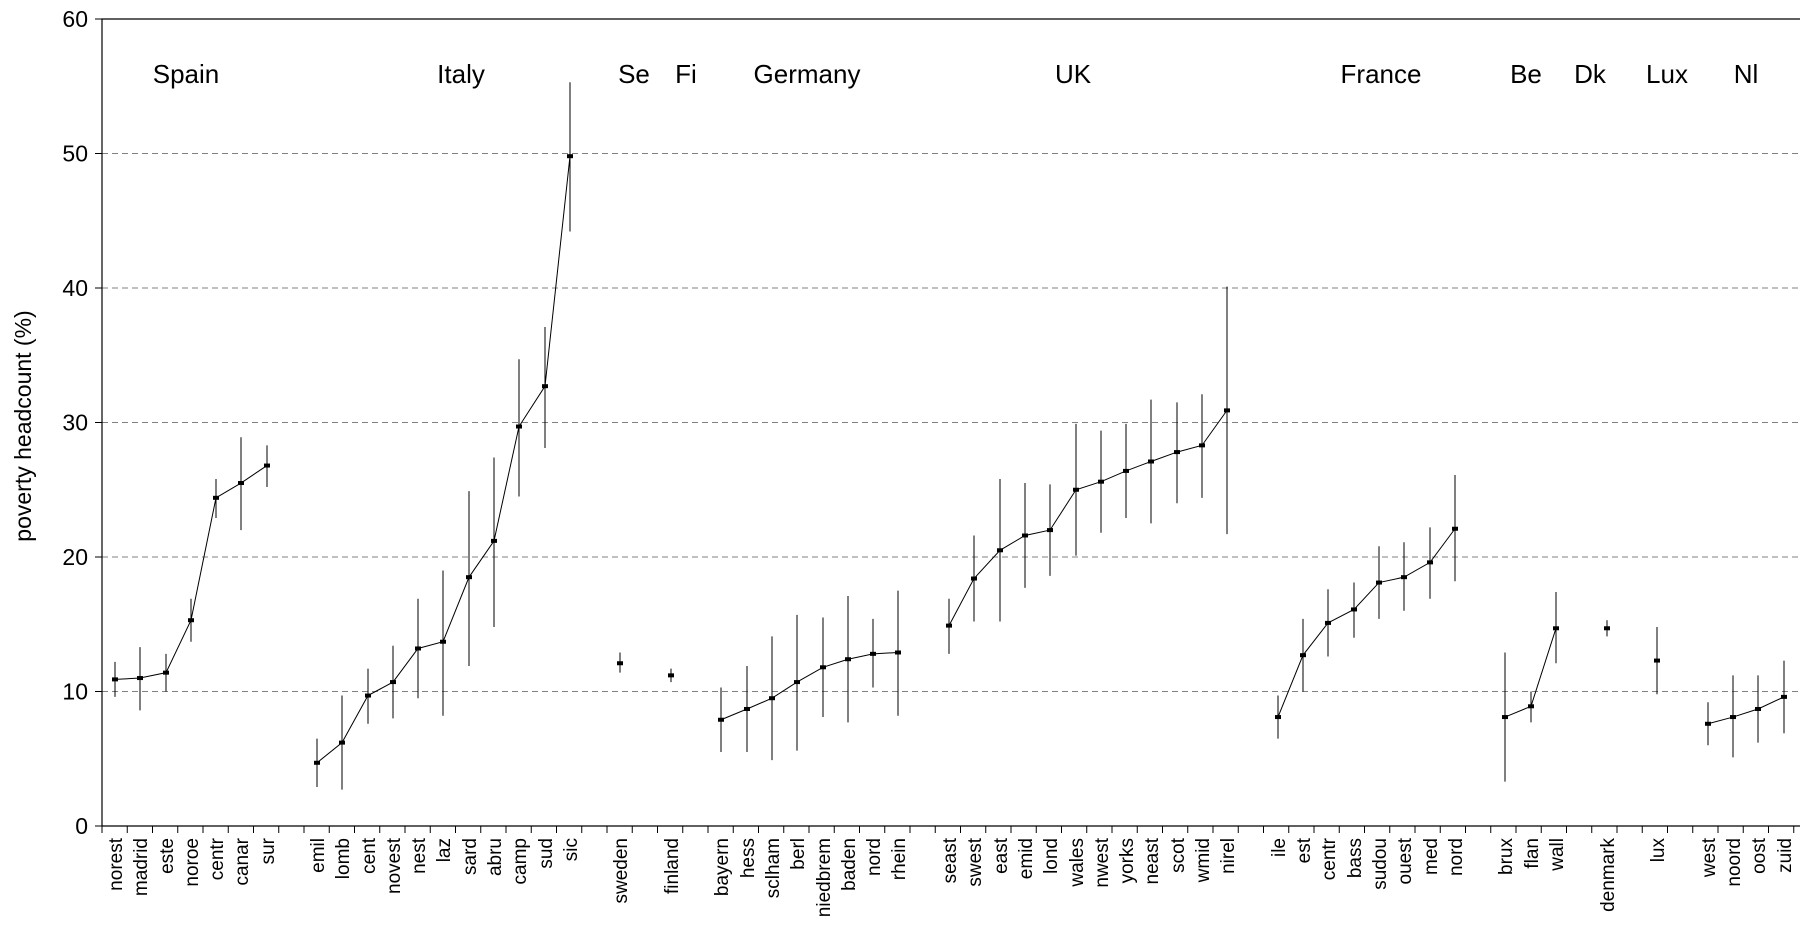 The width and height of the screenshot is (1801, 938). Describe the element at coordinates (807, 74) in the screenshot. I see `group-label-germany: Germany` at that location.